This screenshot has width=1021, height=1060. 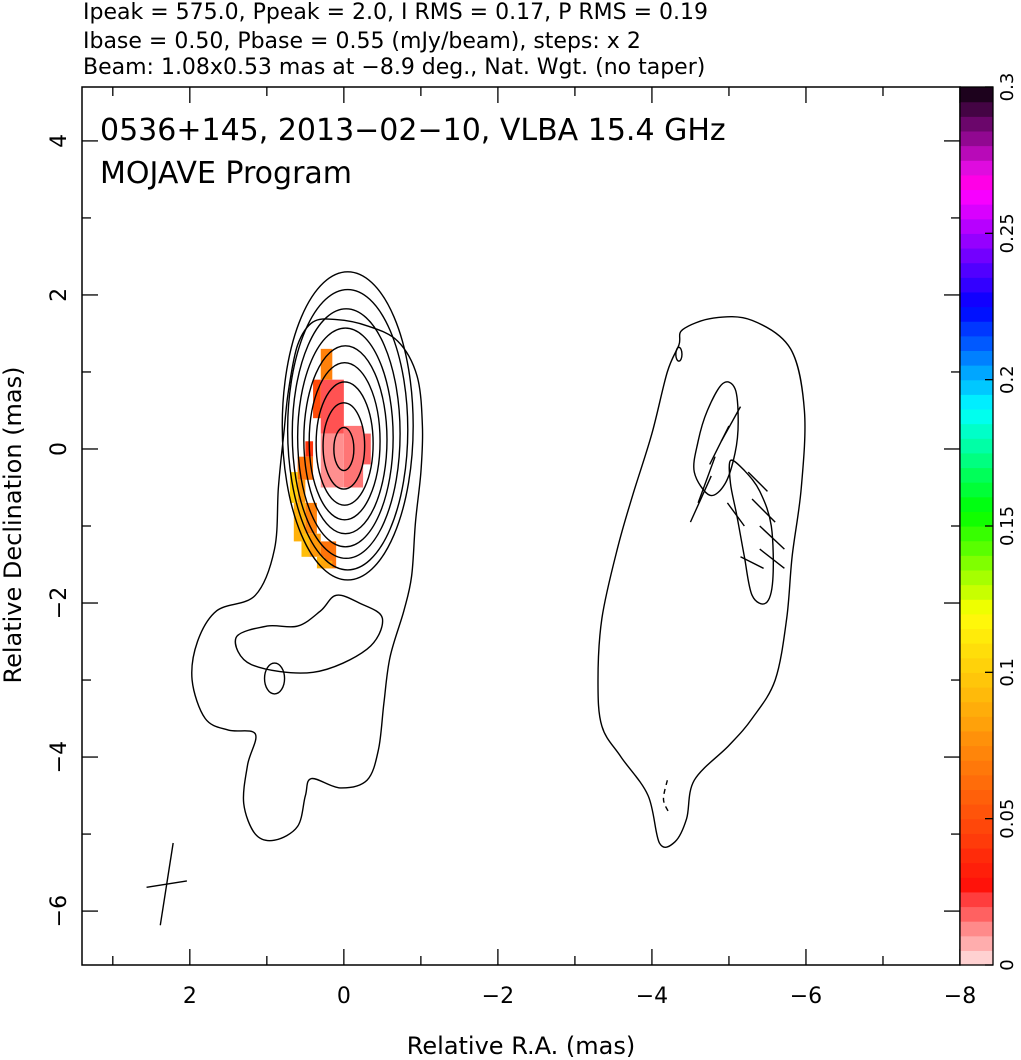 What do you see at coordinates (1007, 964) in the screenshot?
I see `colorbar-tick-label: 0` at bounding box center [1007, 964].